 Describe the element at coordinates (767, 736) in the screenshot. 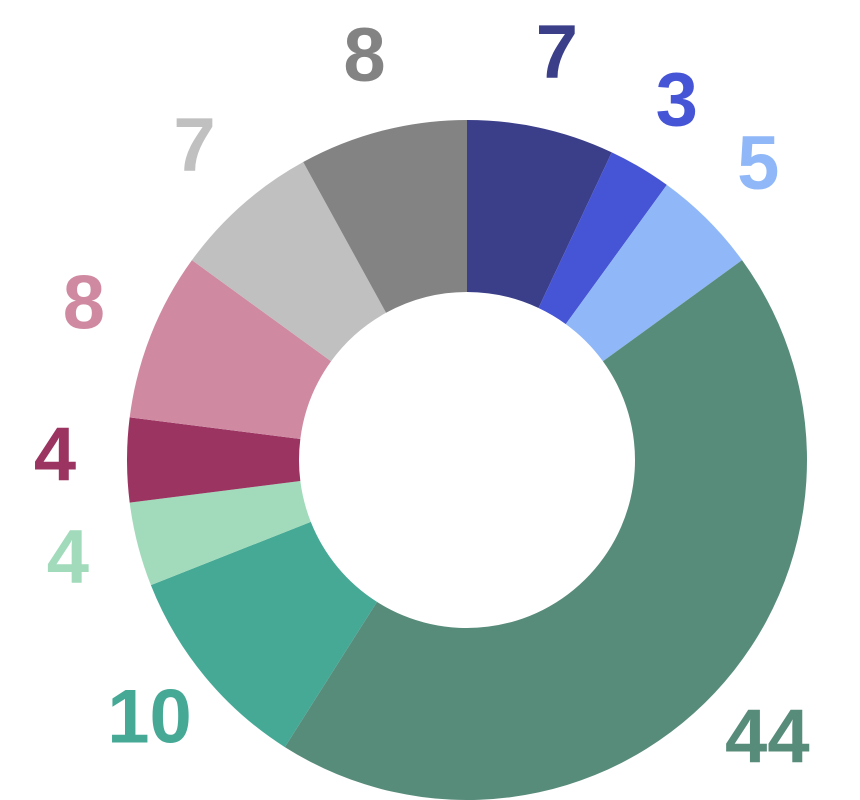

I see `data-label: 44` at that location.